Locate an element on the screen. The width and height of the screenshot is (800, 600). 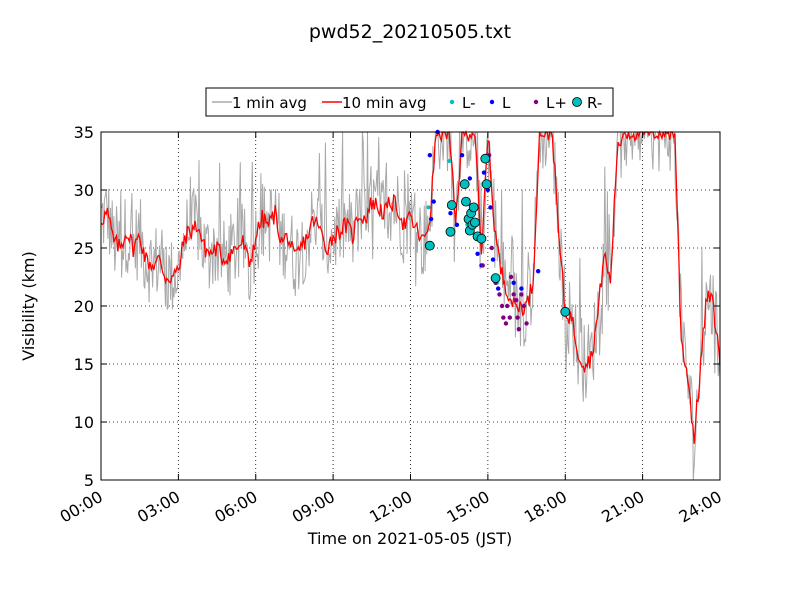
y-tick-label: 20 is located at coordinates (84, 306).